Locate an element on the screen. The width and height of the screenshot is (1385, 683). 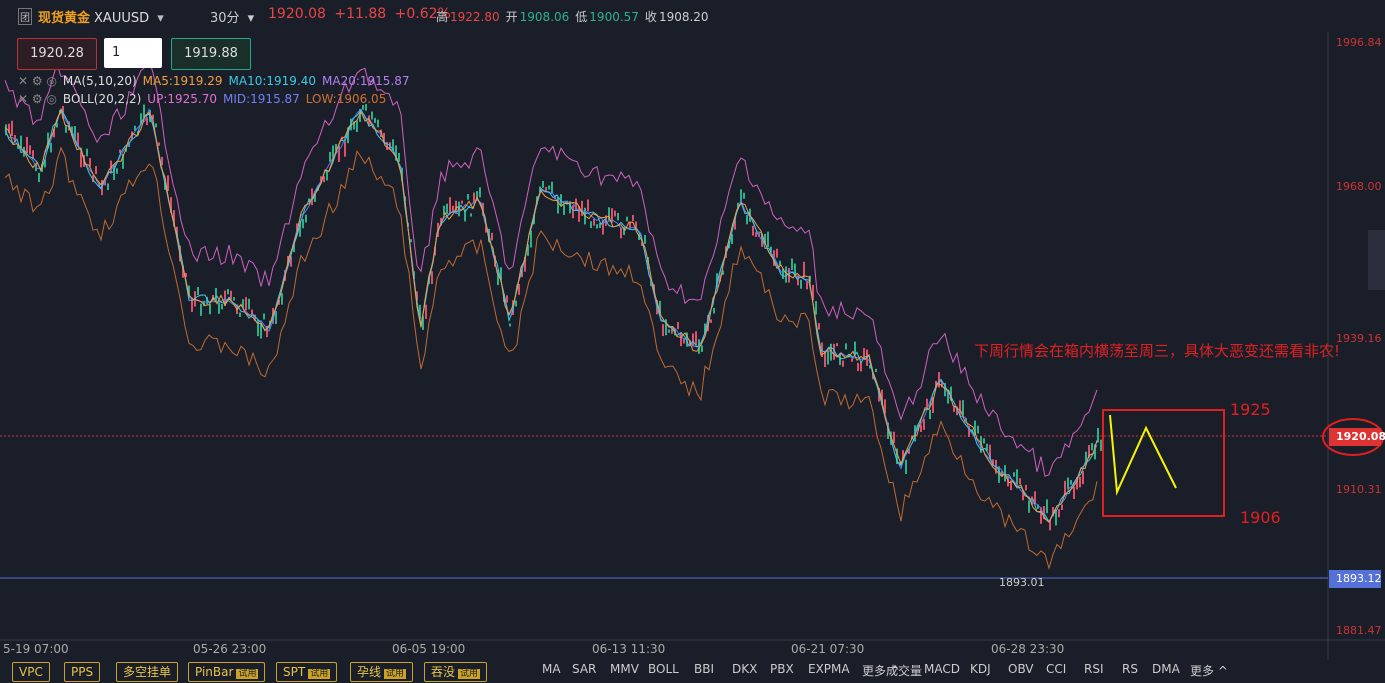
pattern-button: 孕线 试用 is located at coordinates (382, 672).